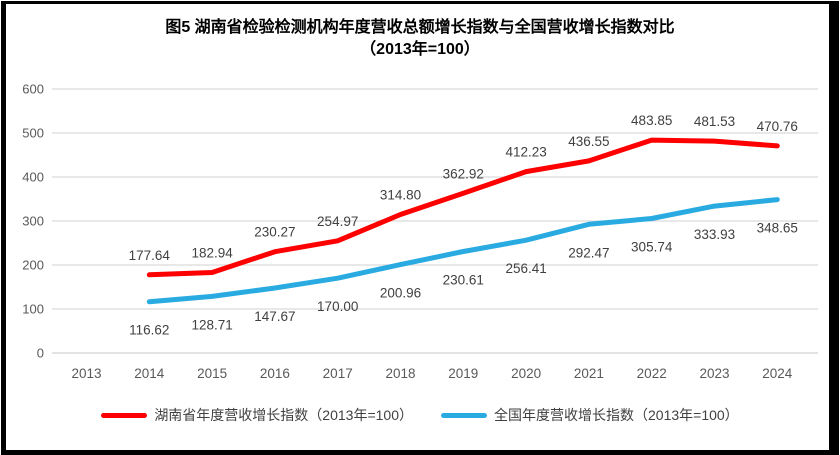 This screenshot has height=455, width=840. What do you see at coordinates (714, 121) in the screenshot?
I see `data-label: 481.53` at bounding box center [714, 121].